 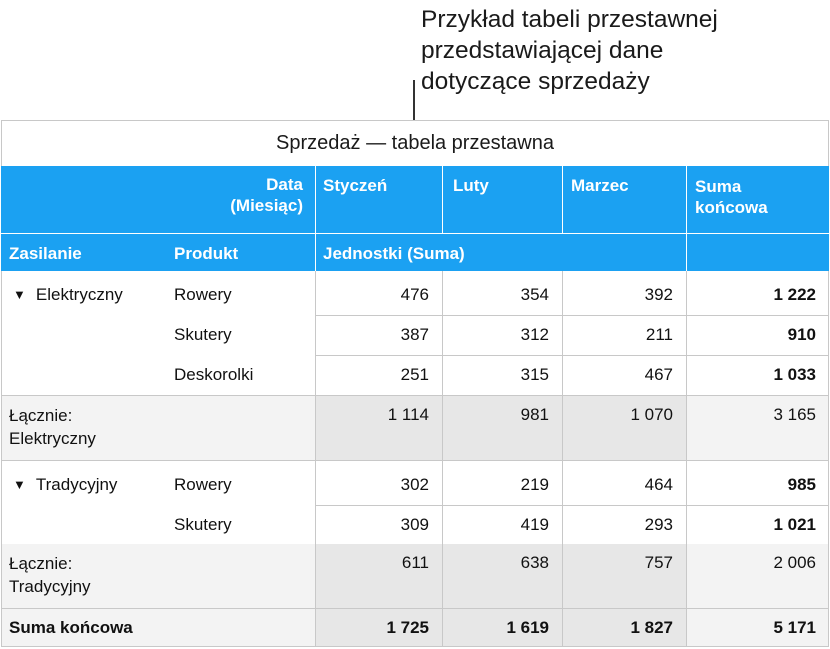 What do you see at coordinates (794, 414) in the screenshot?
I see `subtotal-total: 3 165` at bounding box center [794, 414].